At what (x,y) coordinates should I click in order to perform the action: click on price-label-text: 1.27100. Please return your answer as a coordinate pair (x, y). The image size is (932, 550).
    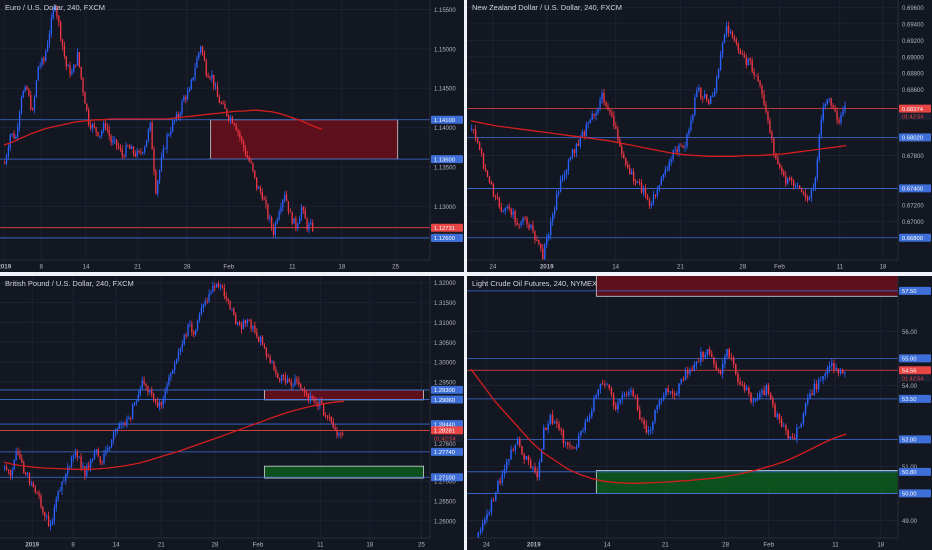
    Looking at the image, I should click on (444, 479).